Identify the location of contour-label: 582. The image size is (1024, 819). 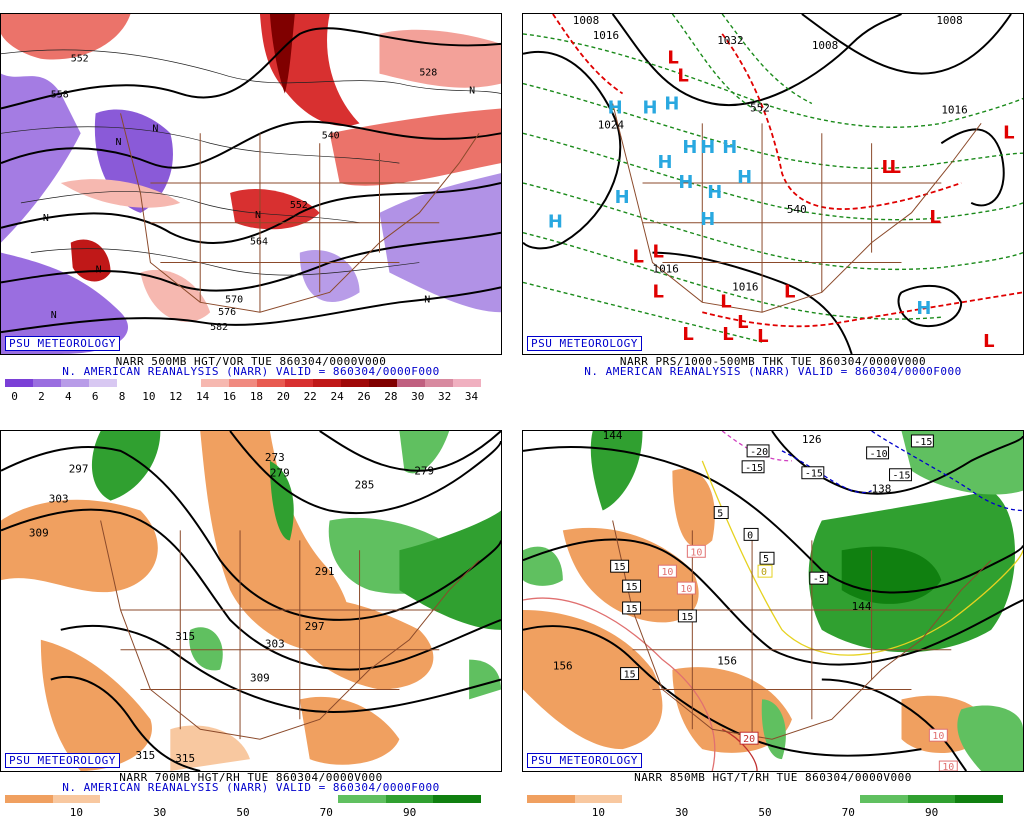
(219, 327).